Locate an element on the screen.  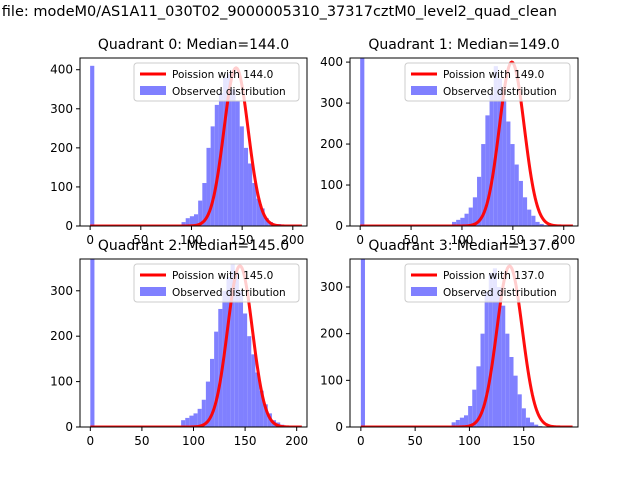
legend: Poission with 145.0 Observed distribution is located at coordinates (216, 283).